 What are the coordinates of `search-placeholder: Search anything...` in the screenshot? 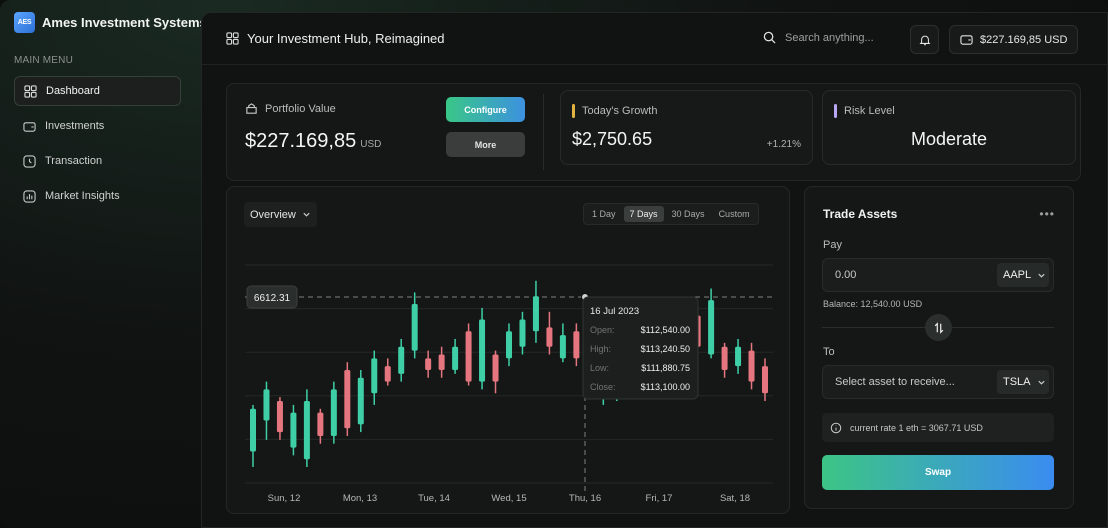 It's located at (829, 37).